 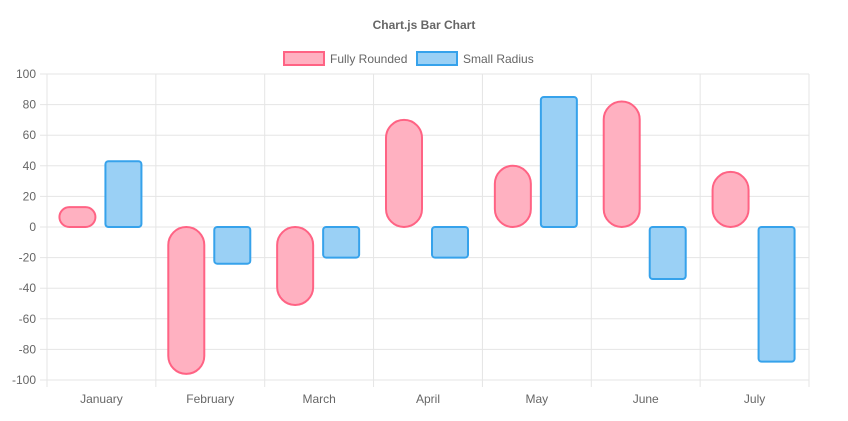 I want to click on bar-small-radius-july, so click(x=776, y=294).